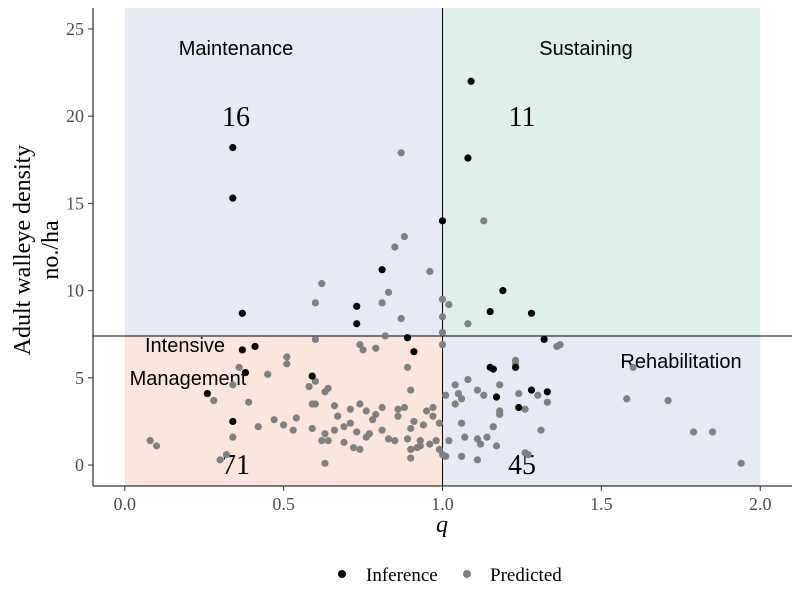 This screenshot has width=800, height=600. What do you see at coordinates (402, 575) in the screenshot?
I see `legend-inference-label: Inference` at bounding box center [402, 575].